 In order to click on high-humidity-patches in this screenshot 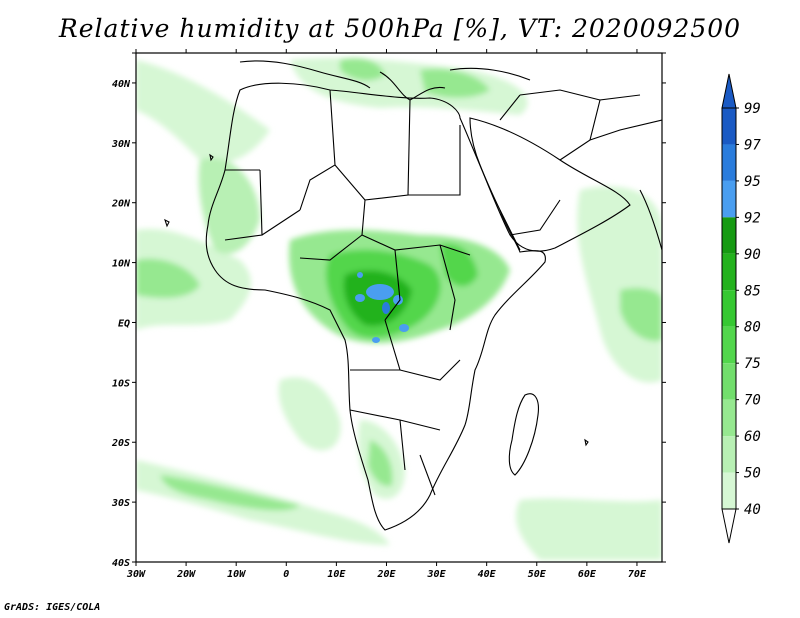, I will do `click(382, 307)`.